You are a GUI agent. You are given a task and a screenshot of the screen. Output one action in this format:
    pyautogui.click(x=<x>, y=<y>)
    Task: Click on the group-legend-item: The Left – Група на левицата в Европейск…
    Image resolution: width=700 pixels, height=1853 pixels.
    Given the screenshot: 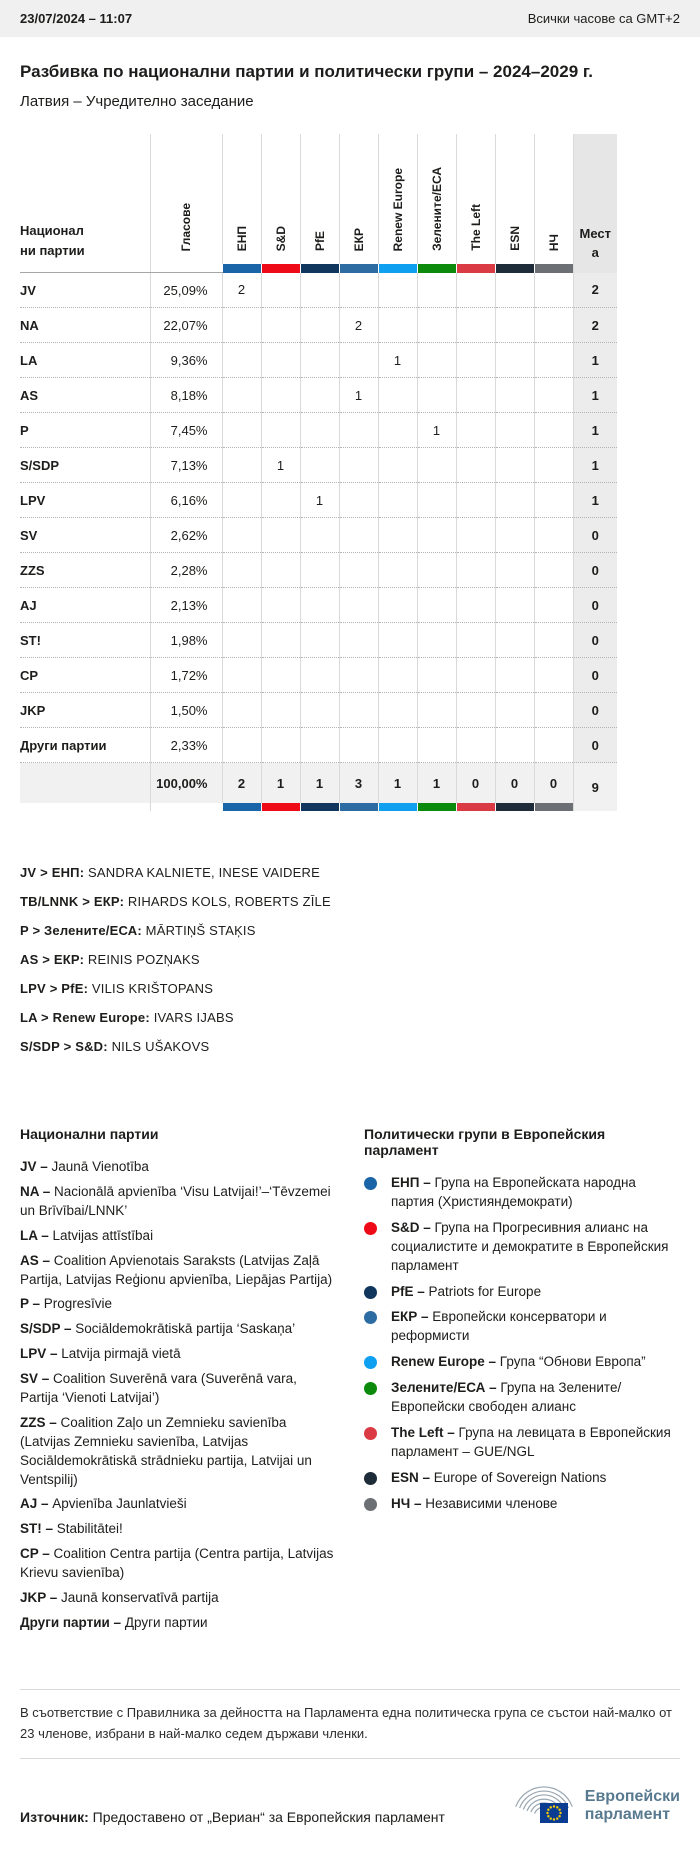 What is the action you would take?
    pyautogui.click(x=522, y=1443)
    